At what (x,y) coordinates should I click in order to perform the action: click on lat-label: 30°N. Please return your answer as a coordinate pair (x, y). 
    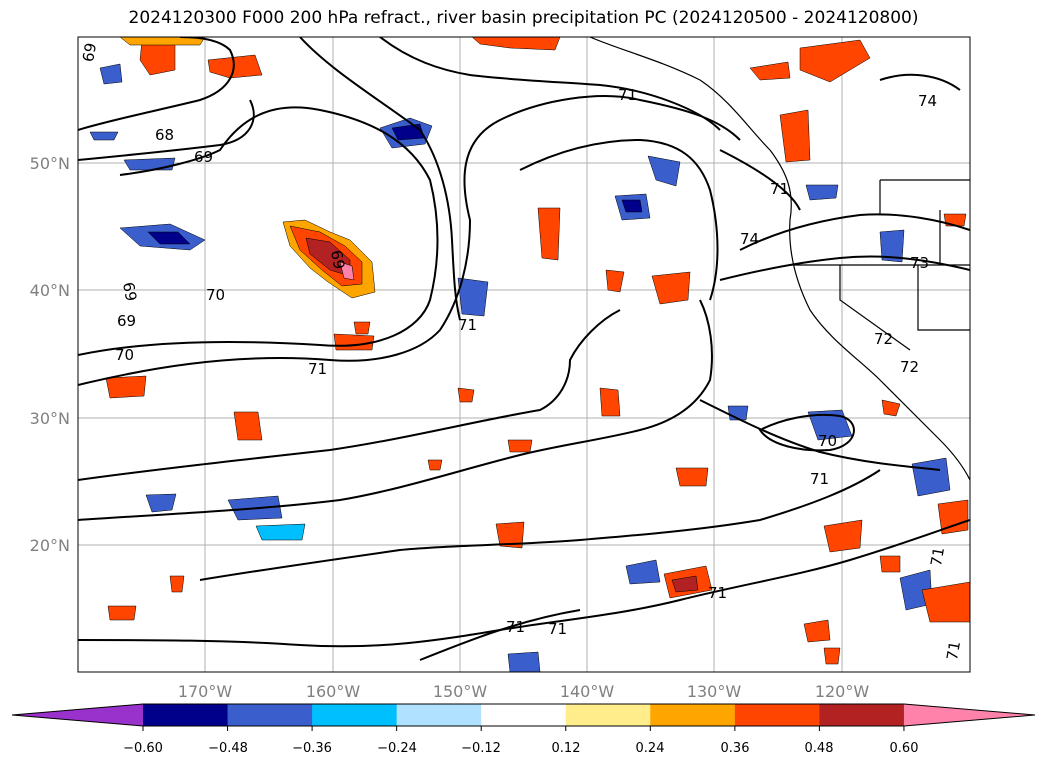
    Looking at the image, I should click on (50, 418).